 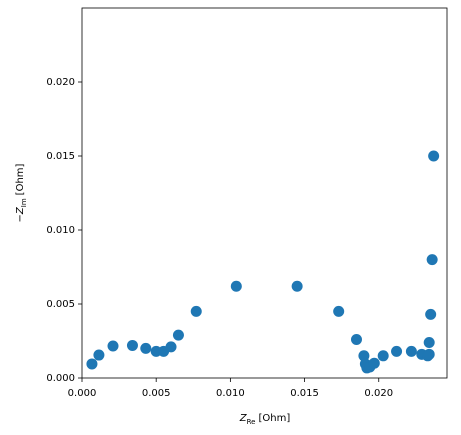 What do you see at coordinates (60, 378) in the screenshot?
I see `y-tick-label: 0.000` at bounding box center [60, 378].